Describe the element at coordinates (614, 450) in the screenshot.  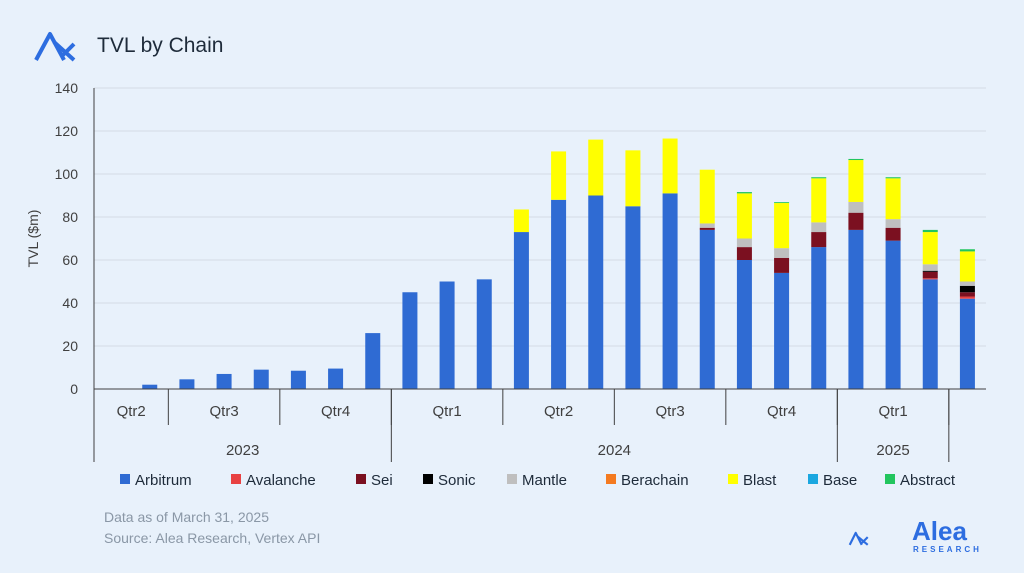
I see `year-label: 2024` at that location.